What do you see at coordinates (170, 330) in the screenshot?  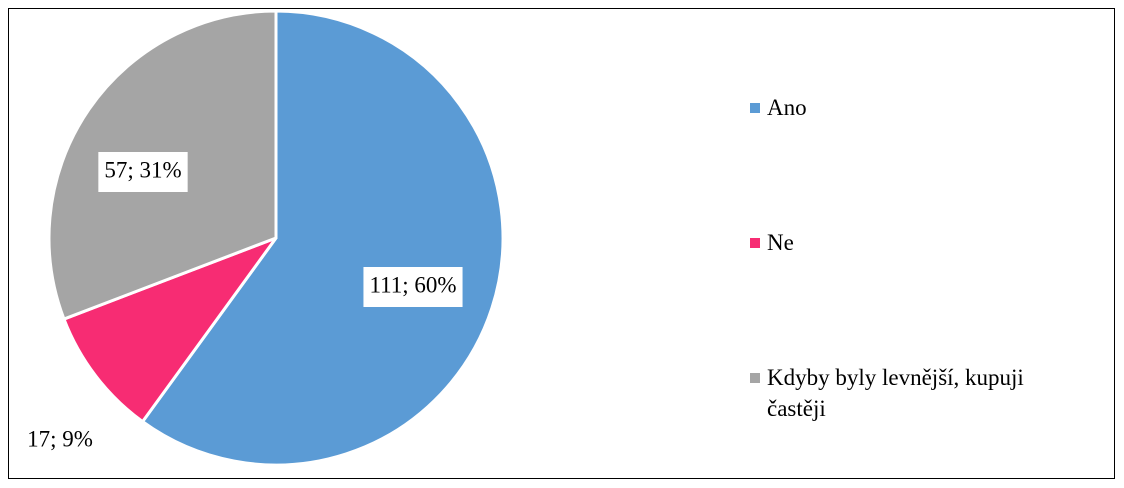 I see `pie-slice` at bounding box center [170, 330].